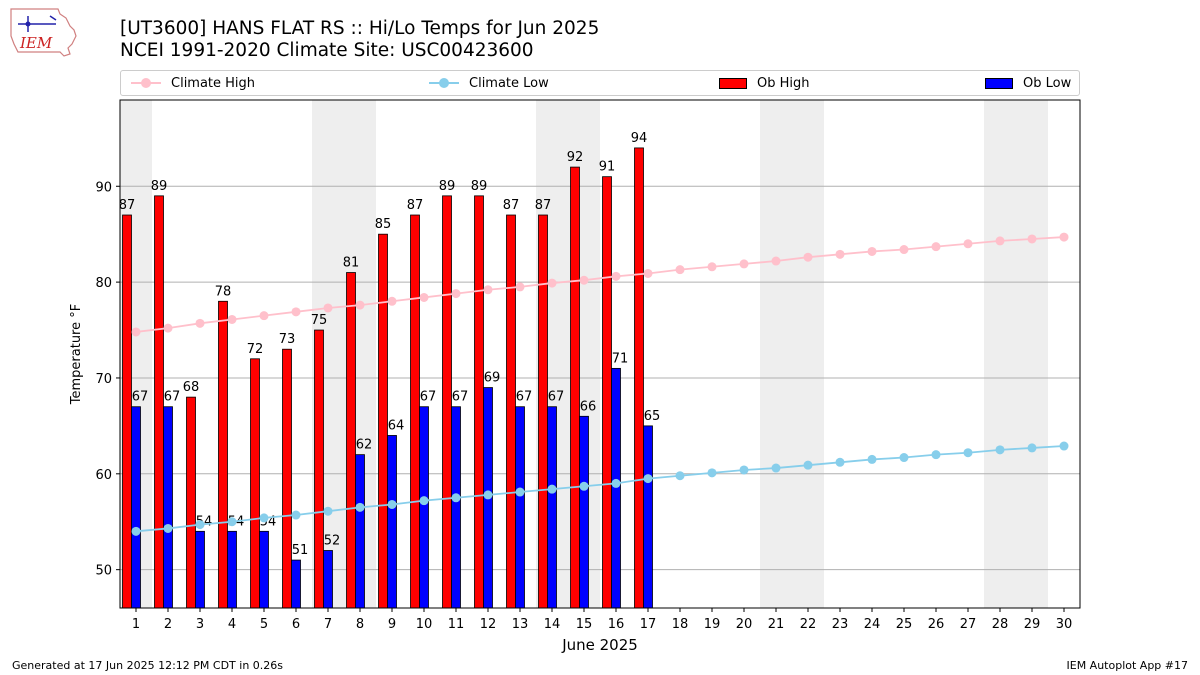  What do you see at coordinates (520, 624) in the screenshot?
I see `x-tick-label: 13` at bounding box center [520, 624].